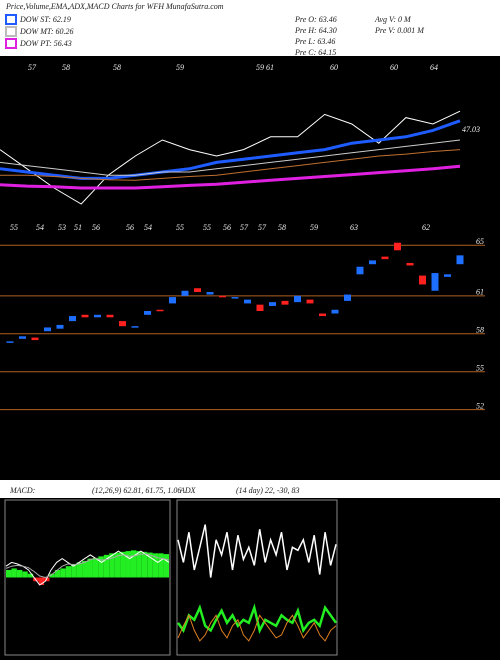  Describe the element at coordinates (315, 19) in the screenshot. I see `stat: Pre O: 63.46` at that location.